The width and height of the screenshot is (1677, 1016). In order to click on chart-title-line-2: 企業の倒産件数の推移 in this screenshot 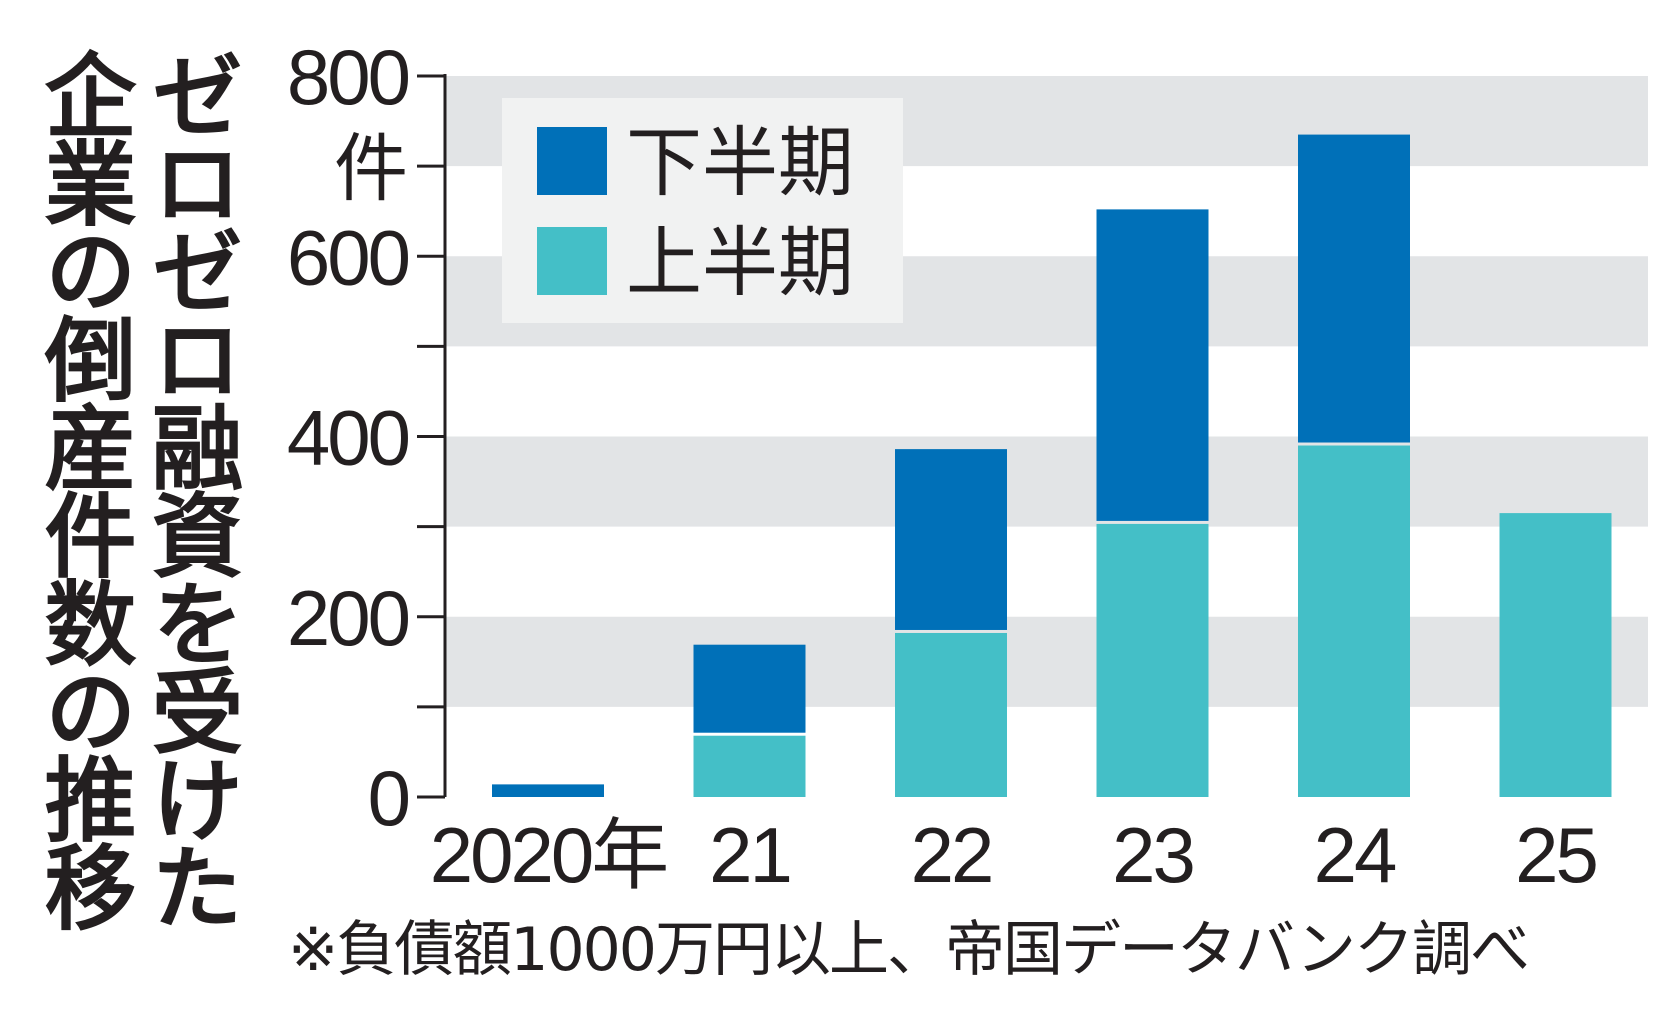, I will do `click(82, 488)`.